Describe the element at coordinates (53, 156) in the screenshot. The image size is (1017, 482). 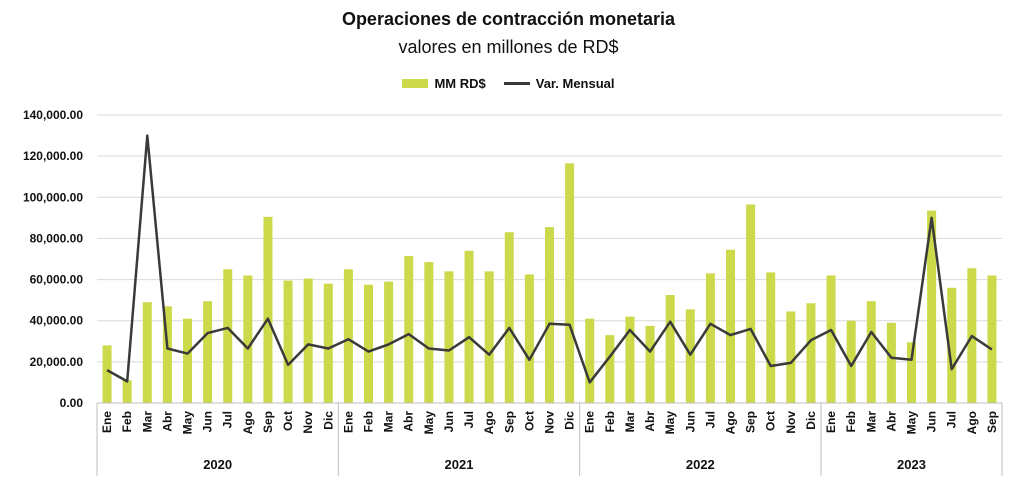
I see `y-tick-label: 120,000.00` at that location.